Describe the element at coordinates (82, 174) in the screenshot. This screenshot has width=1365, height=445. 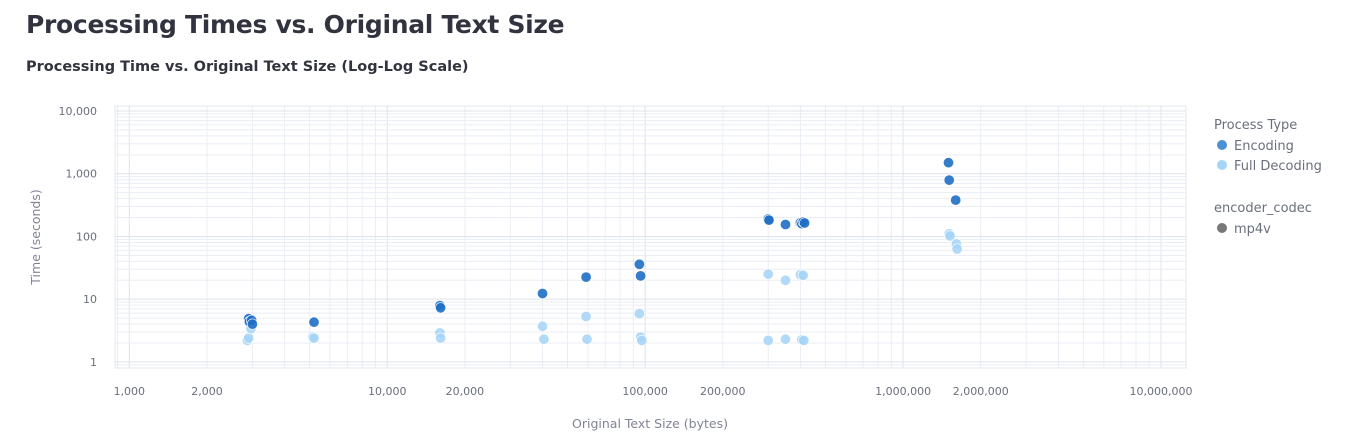
I see `y-tick-label: 1,000` at that location.